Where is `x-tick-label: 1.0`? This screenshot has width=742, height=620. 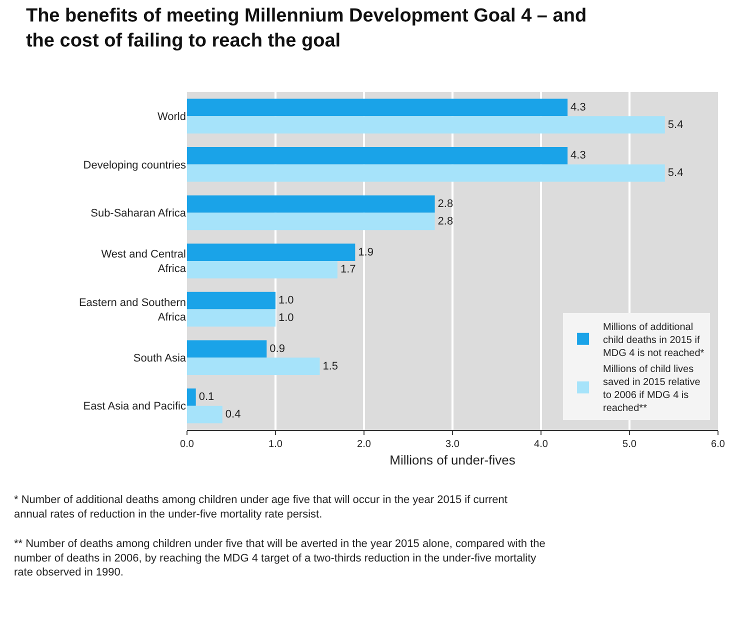 x-tick-label: 1.0 is located at coordinates (275, 444).